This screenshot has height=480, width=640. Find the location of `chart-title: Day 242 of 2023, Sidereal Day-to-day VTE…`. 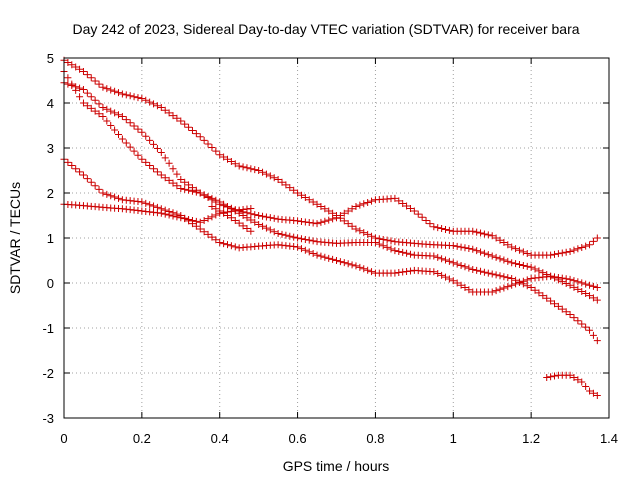

chart-title: Day 242 of 2023, Sidereal Day-to-day VTE… is located at coordinates (325, 29).